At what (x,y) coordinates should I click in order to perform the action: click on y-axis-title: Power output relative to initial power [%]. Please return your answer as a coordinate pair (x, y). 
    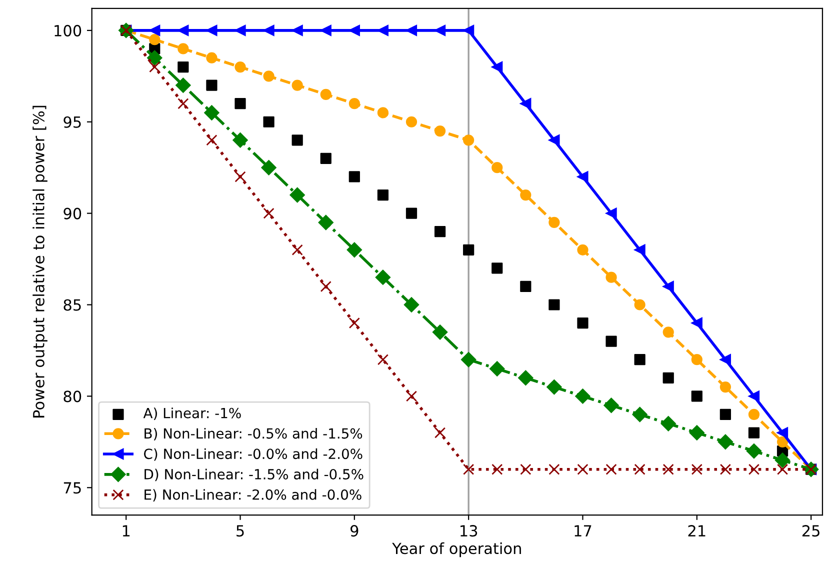
    Looking at the image, I should click on (40, 262).